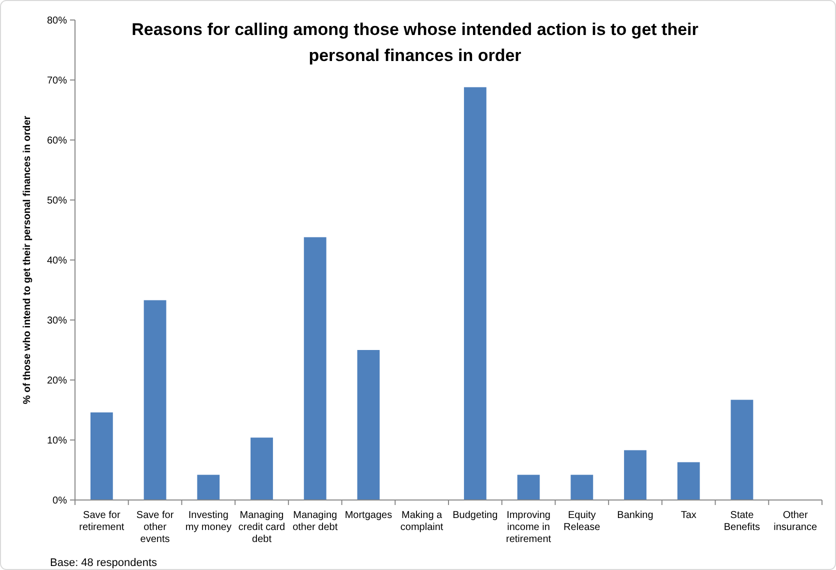 This screenshot has height=570, width=836. What do you see at coordinates (57, 201) in the screenshot?
I see `y-tick-label: 50%` at bounding box center [57, 201].